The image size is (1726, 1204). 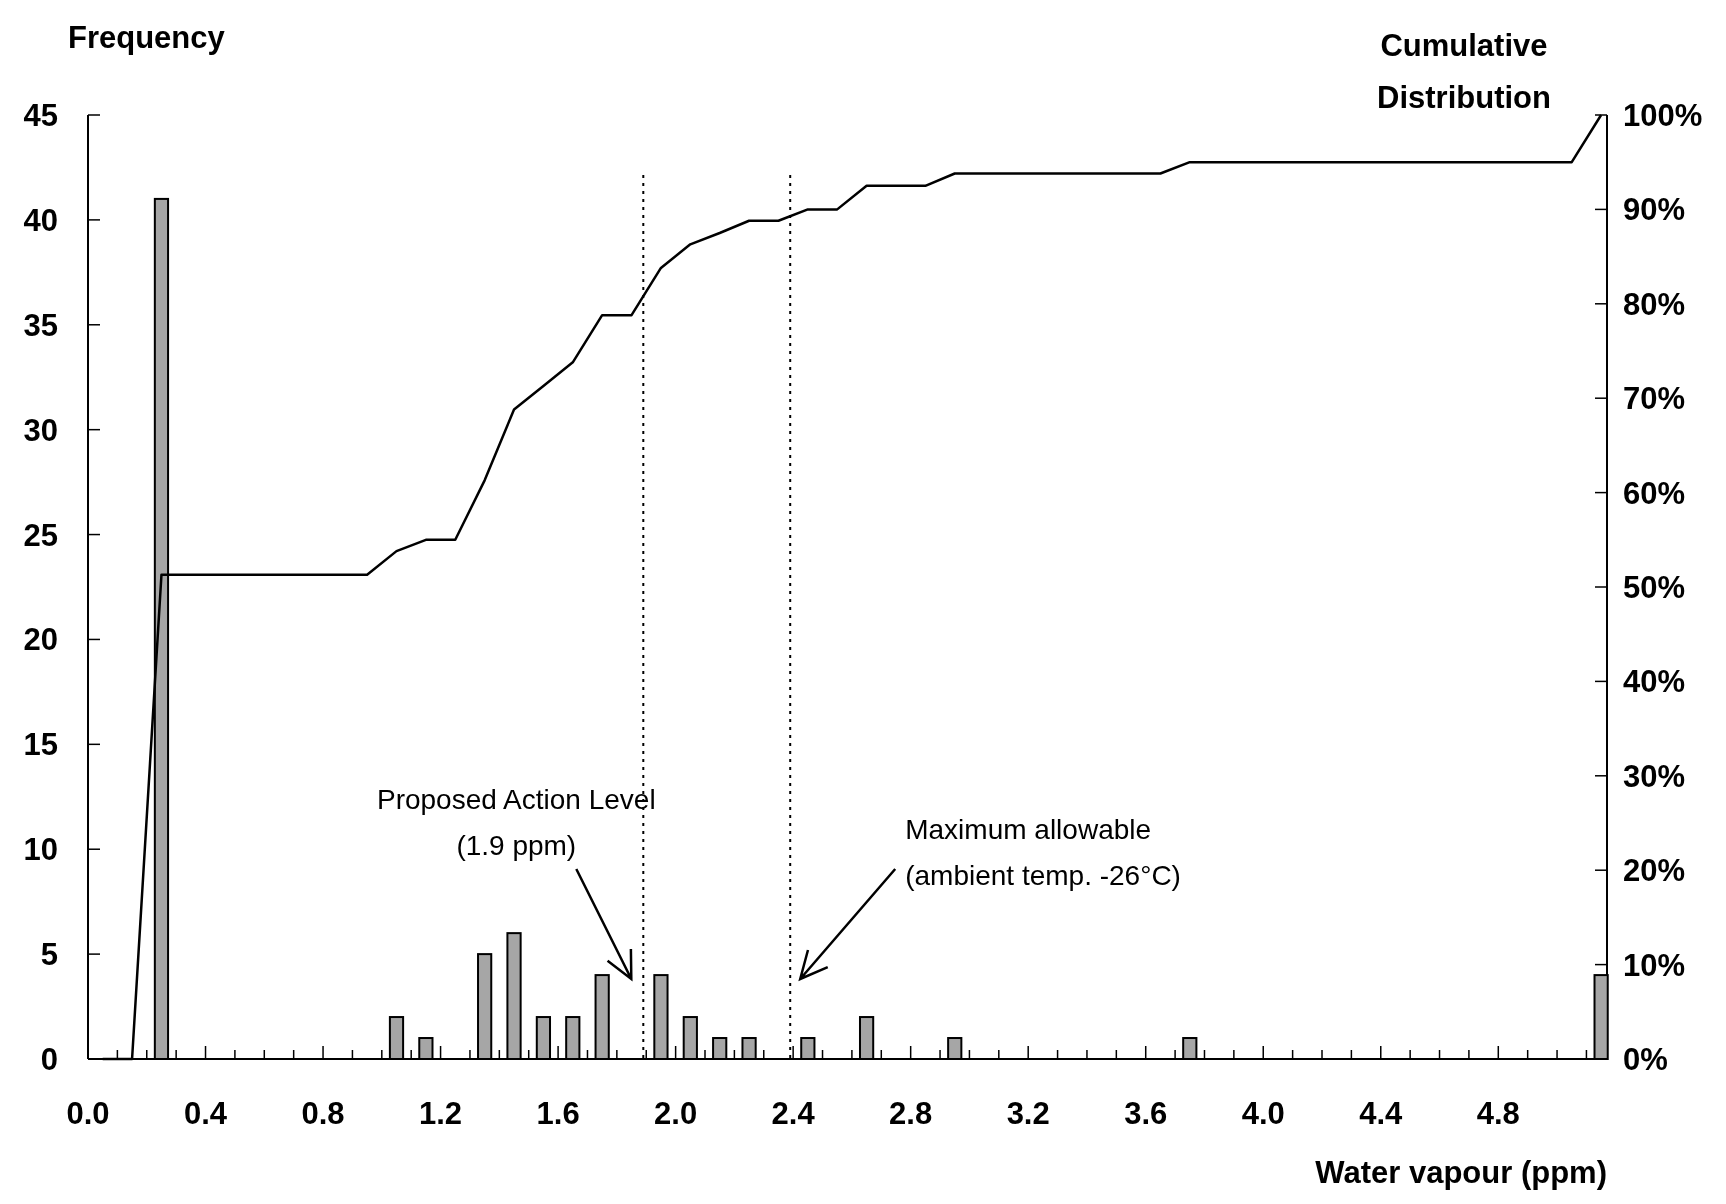 I want to click on x-tick-label: 0.4, so click(x=205, y=1113).